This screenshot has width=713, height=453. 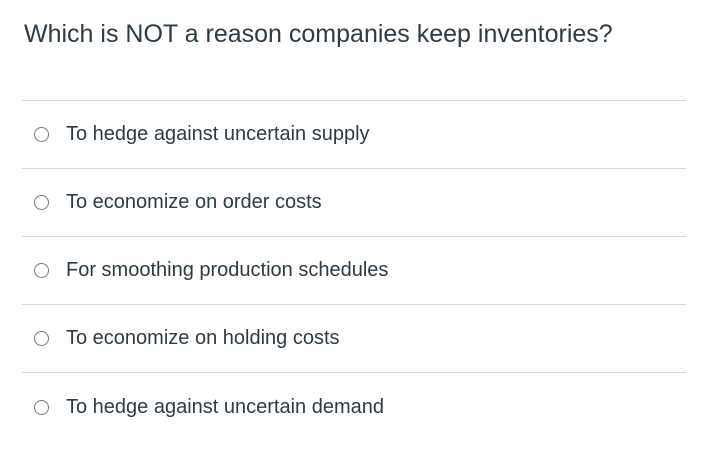 I want to click on option: To economize on order costs, so click(x=354, y=203).